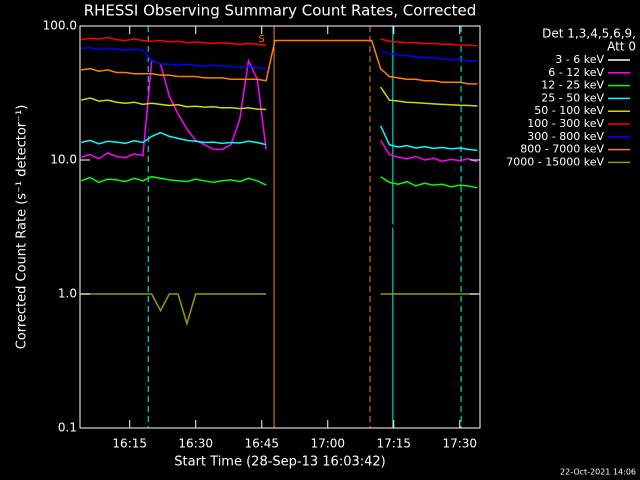 The image size is (640, 480). Describe the element at coordinates (327, 444) in the screenshot. I see `x-tick-label: 17:00` at that location.